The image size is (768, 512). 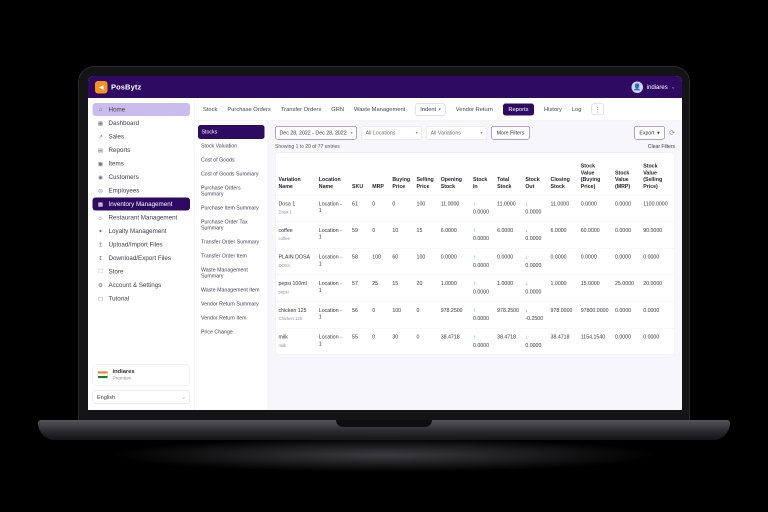 I want to click on cell-stock-out: ↓ 0.0000, so click(x=535, y=235).